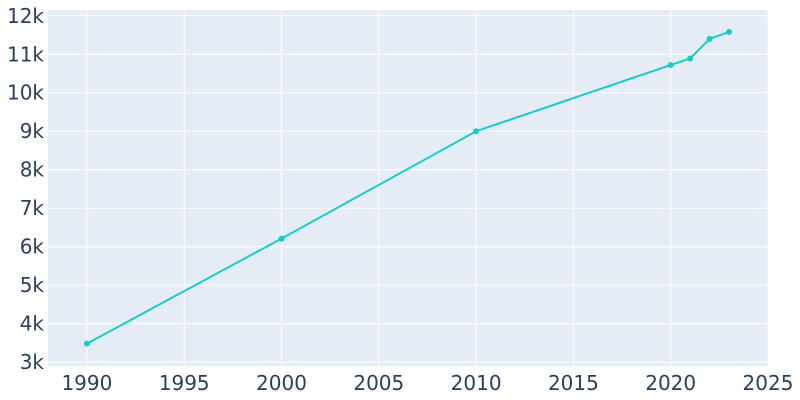 The image size is (800, 400). Describe the element at coordinates (32, 362) in the screenshot. I see `y-tick-label: 3k` at that location.